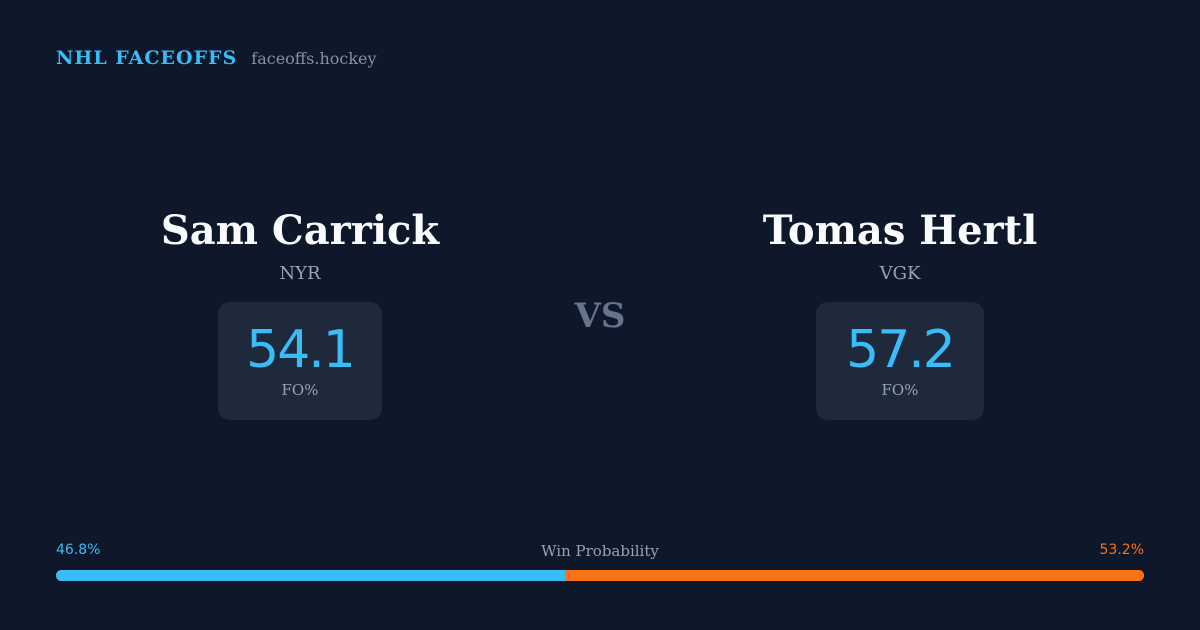 This screenshot has width=1200, height=630. I want to click on player-card-right: Tomas Hertl VGK 57.2 FO%, so click(900, 313).